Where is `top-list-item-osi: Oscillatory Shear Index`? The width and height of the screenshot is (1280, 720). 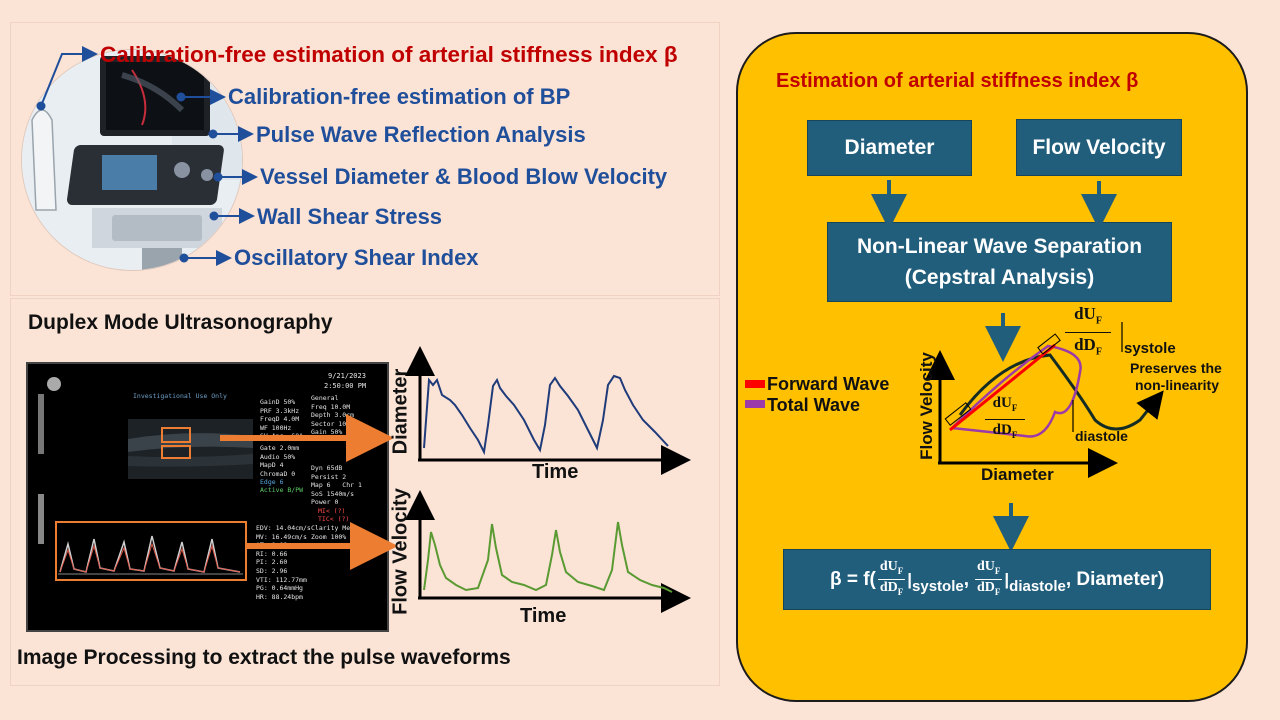 top-list-item-osi: Oscillatory Shear Index is located at coordinates (356, 257).